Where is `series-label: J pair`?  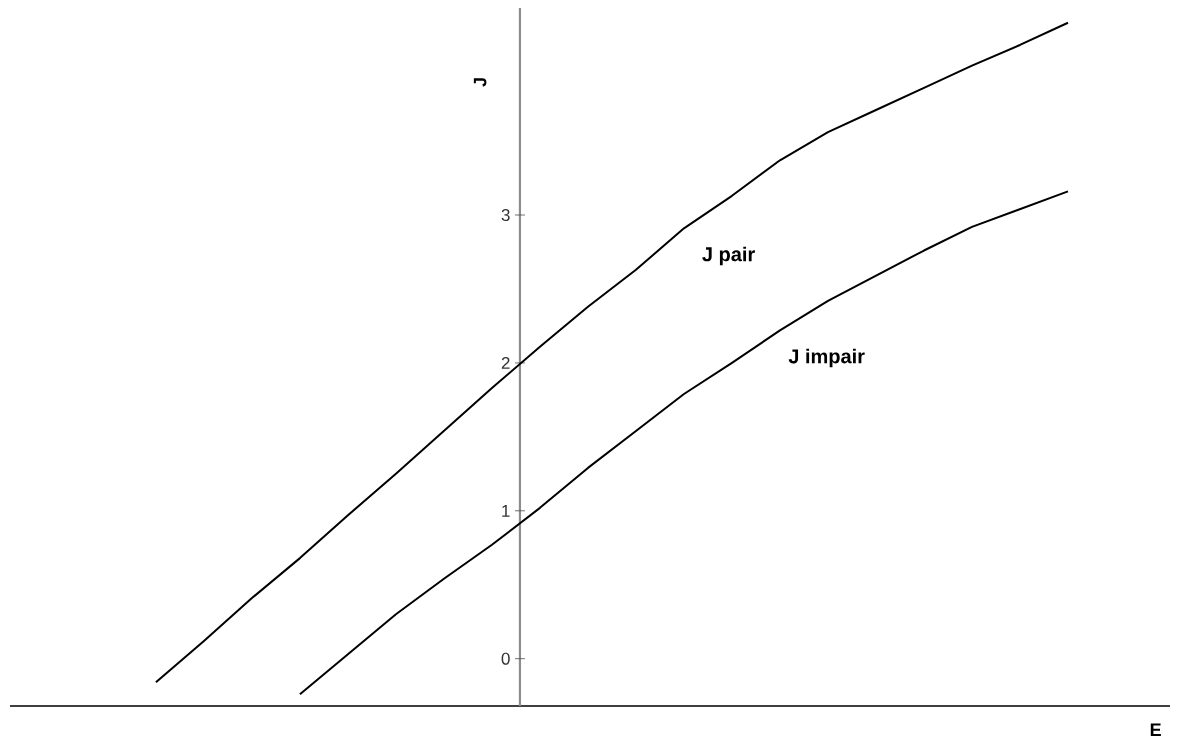
series-label: J pair is located at coordinates (728, 256).